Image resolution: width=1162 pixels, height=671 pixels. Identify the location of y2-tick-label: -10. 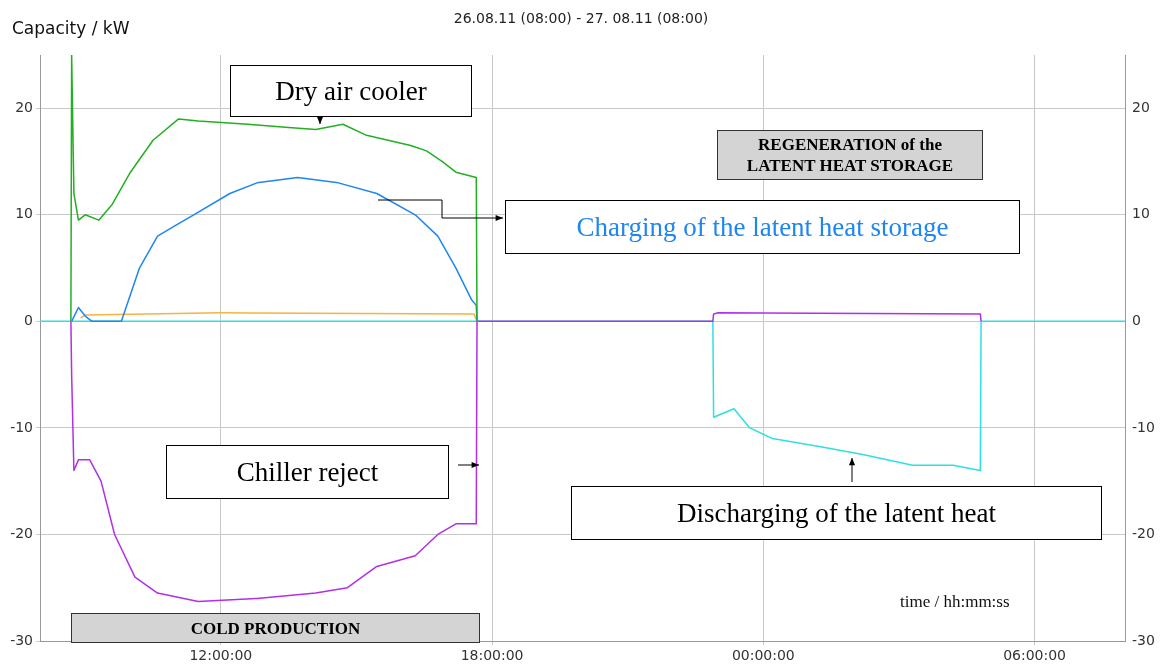
(1143, 426).